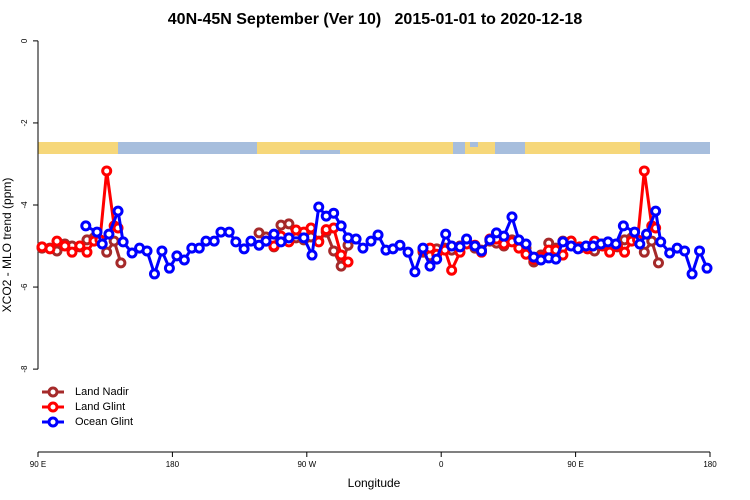  I want to click on land-mask-strip, so click(374, 148).